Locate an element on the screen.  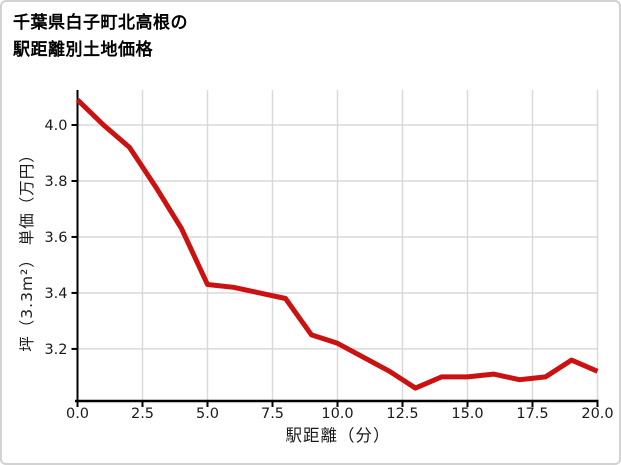
x-tick-label: 15.0 is located at coordinates (467, 414).